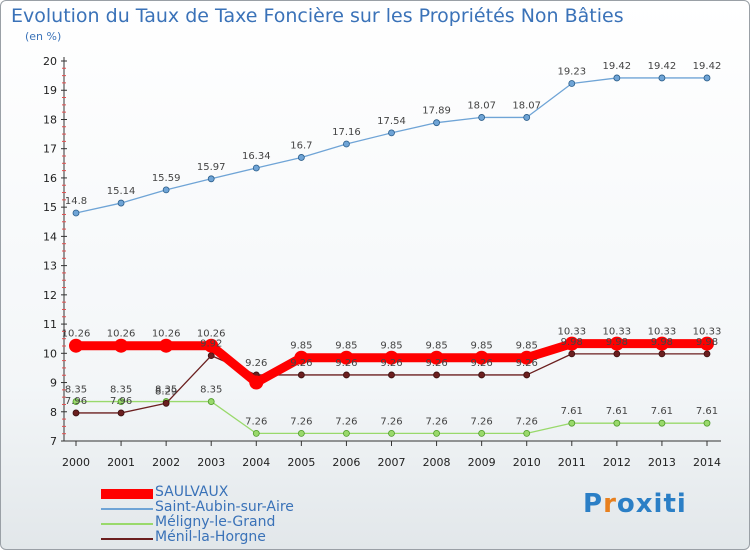 The height and width of the screenshot is (550, 750). What do you see at coordinates (166, 462) in the screenshot?
I see `x-tick-label: 2002` at bounding box center [166, 462].